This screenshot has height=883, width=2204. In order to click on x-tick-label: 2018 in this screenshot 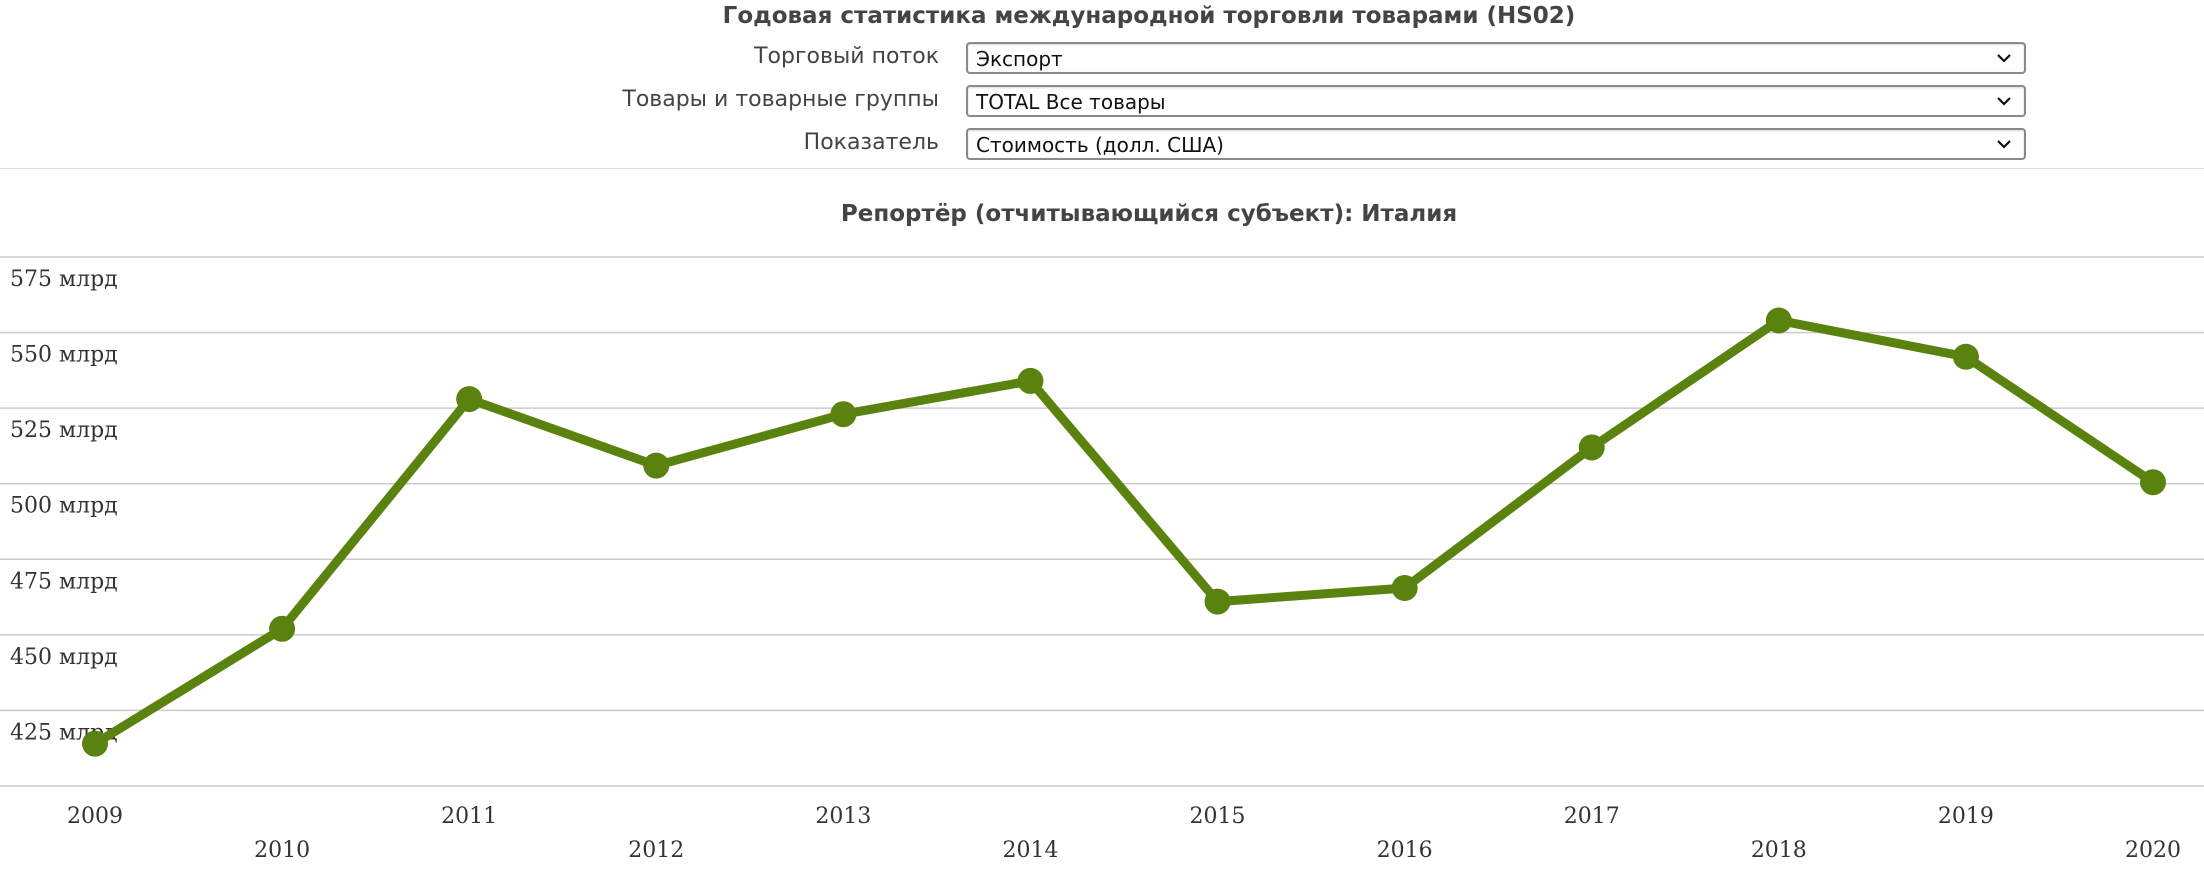, I will do `click(1779, 850)`.